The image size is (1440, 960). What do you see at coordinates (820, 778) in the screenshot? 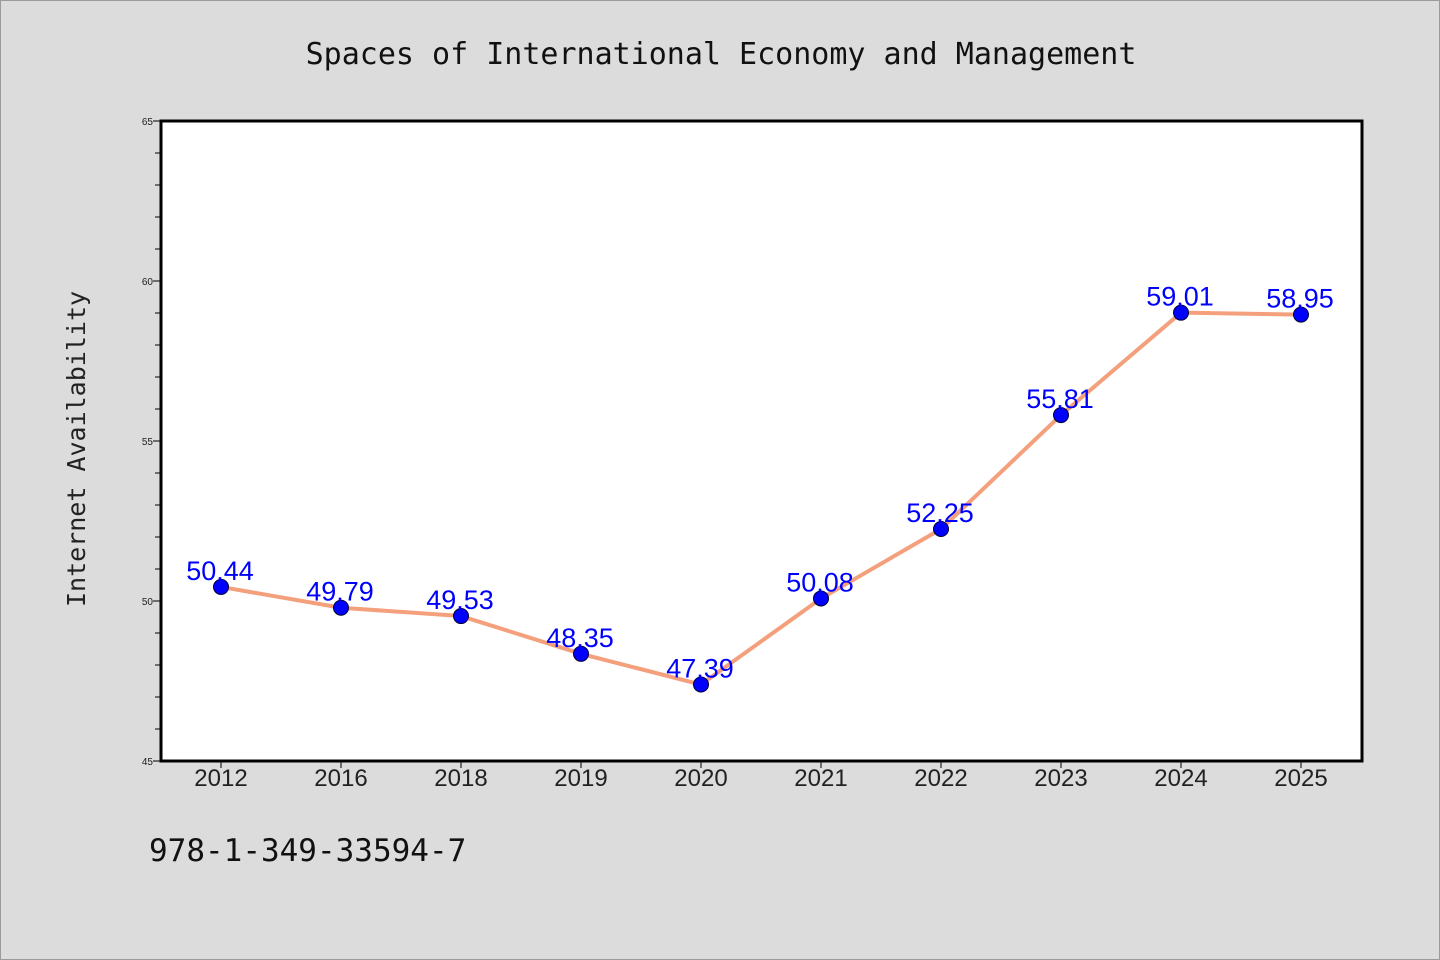
I see `x-tick-label: 2021` at bounding box center [820, 778].